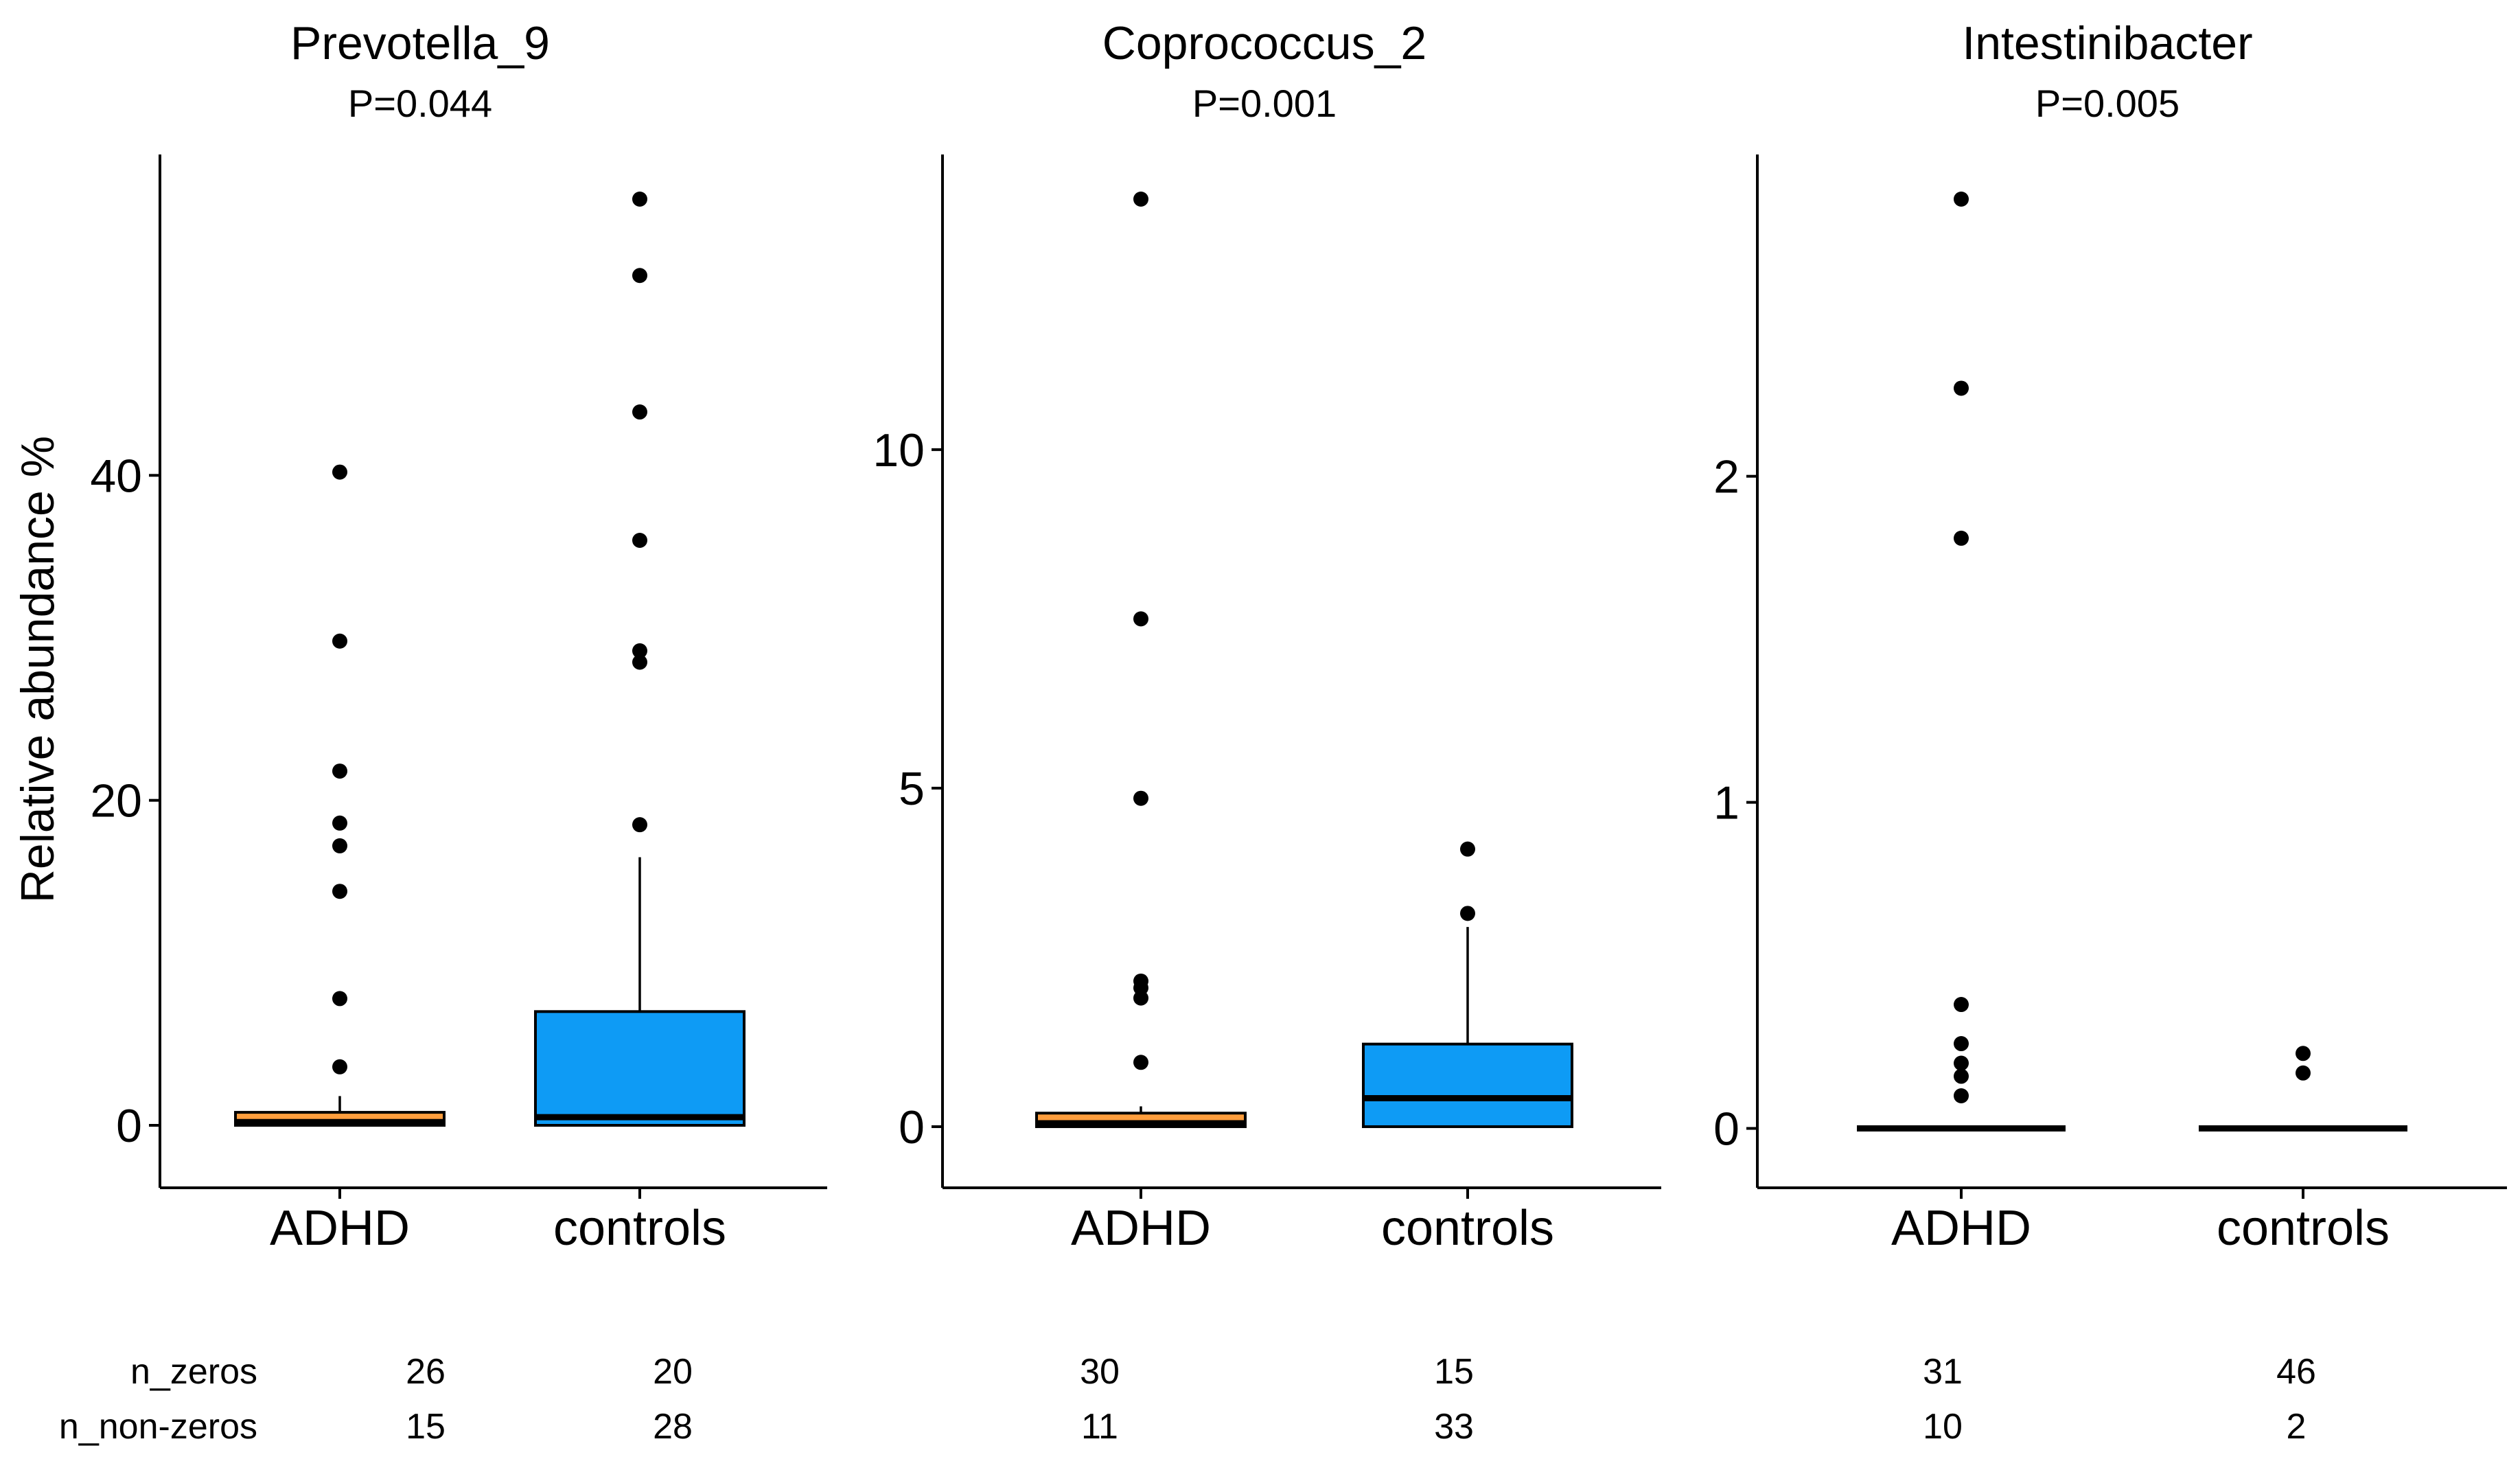 This screenshot has height=1459, width=2520. I want to click on n-zeros-adhd: 26, so click(426, 1372).